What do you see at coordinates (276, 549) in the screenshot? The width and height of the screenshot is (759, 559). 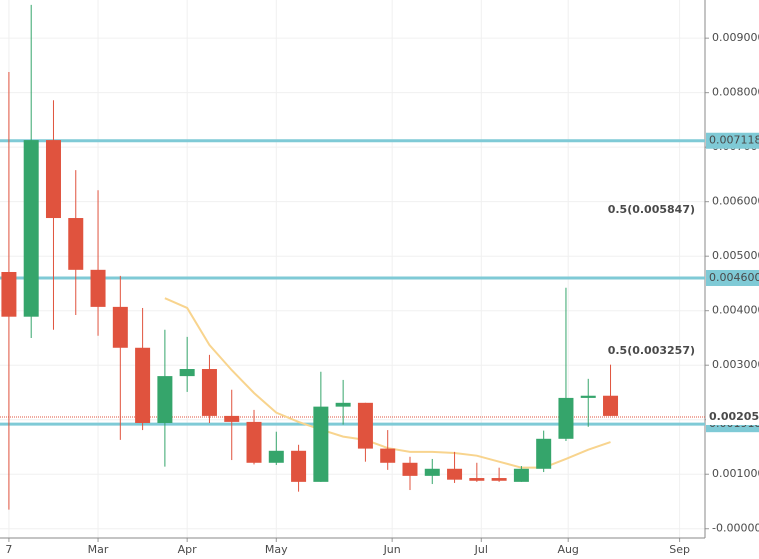 I see `x-tick-label: May` at bounding box center [276, 549].